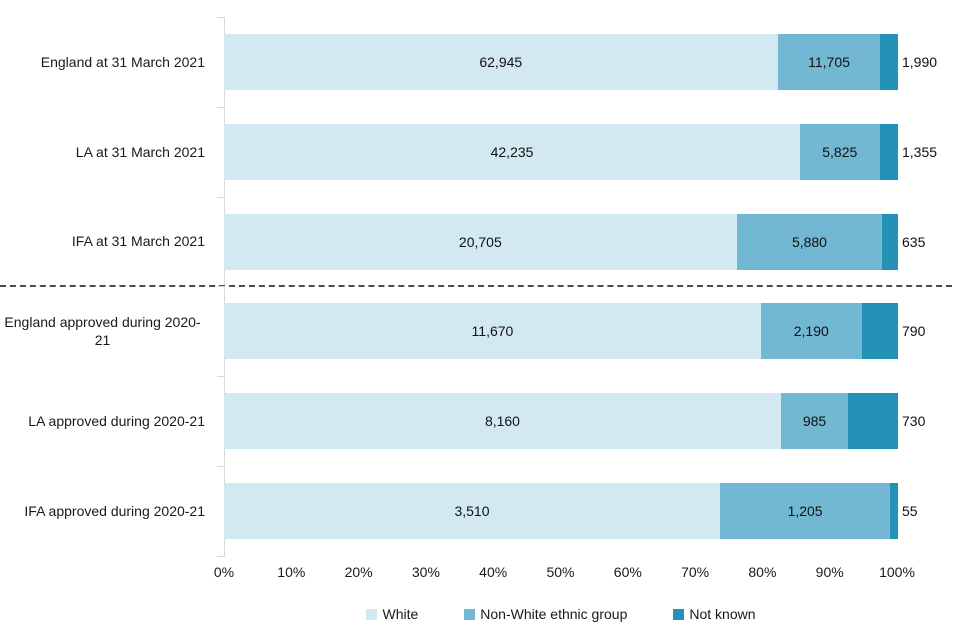  I want to click on value-label-outside: 55, so click(910, 511).